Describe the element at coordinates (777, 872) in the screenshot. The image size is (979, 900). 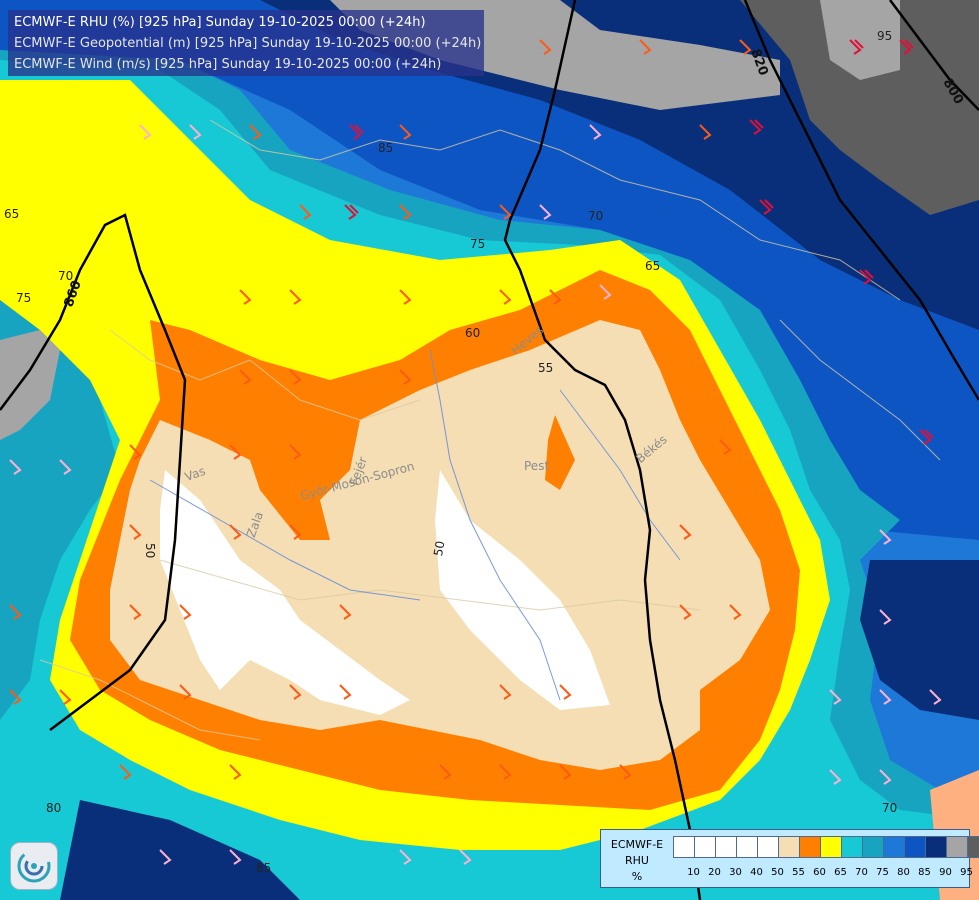
I see `legend-tick-label: 50` at that location.